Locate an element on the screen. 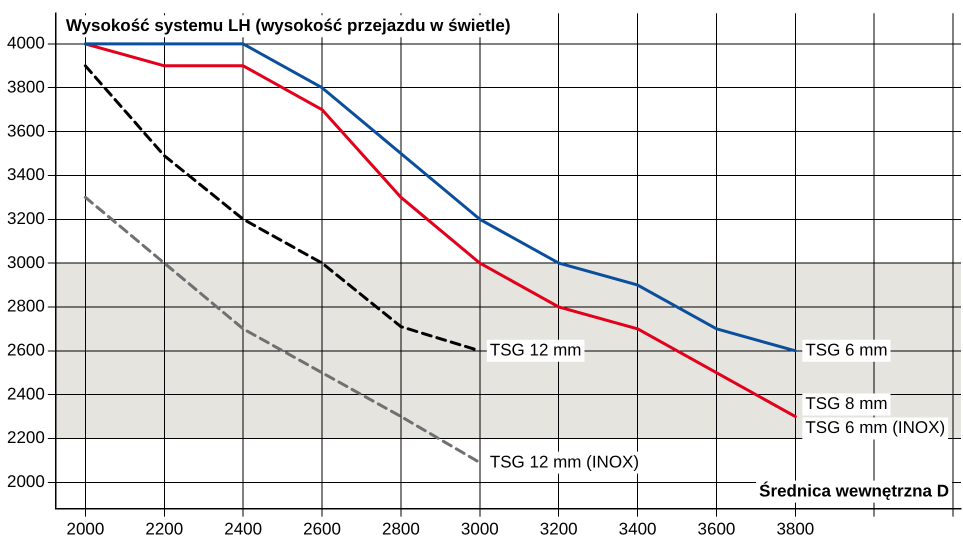  x-tick-label: 2400 is located at coordinates (243, 528).